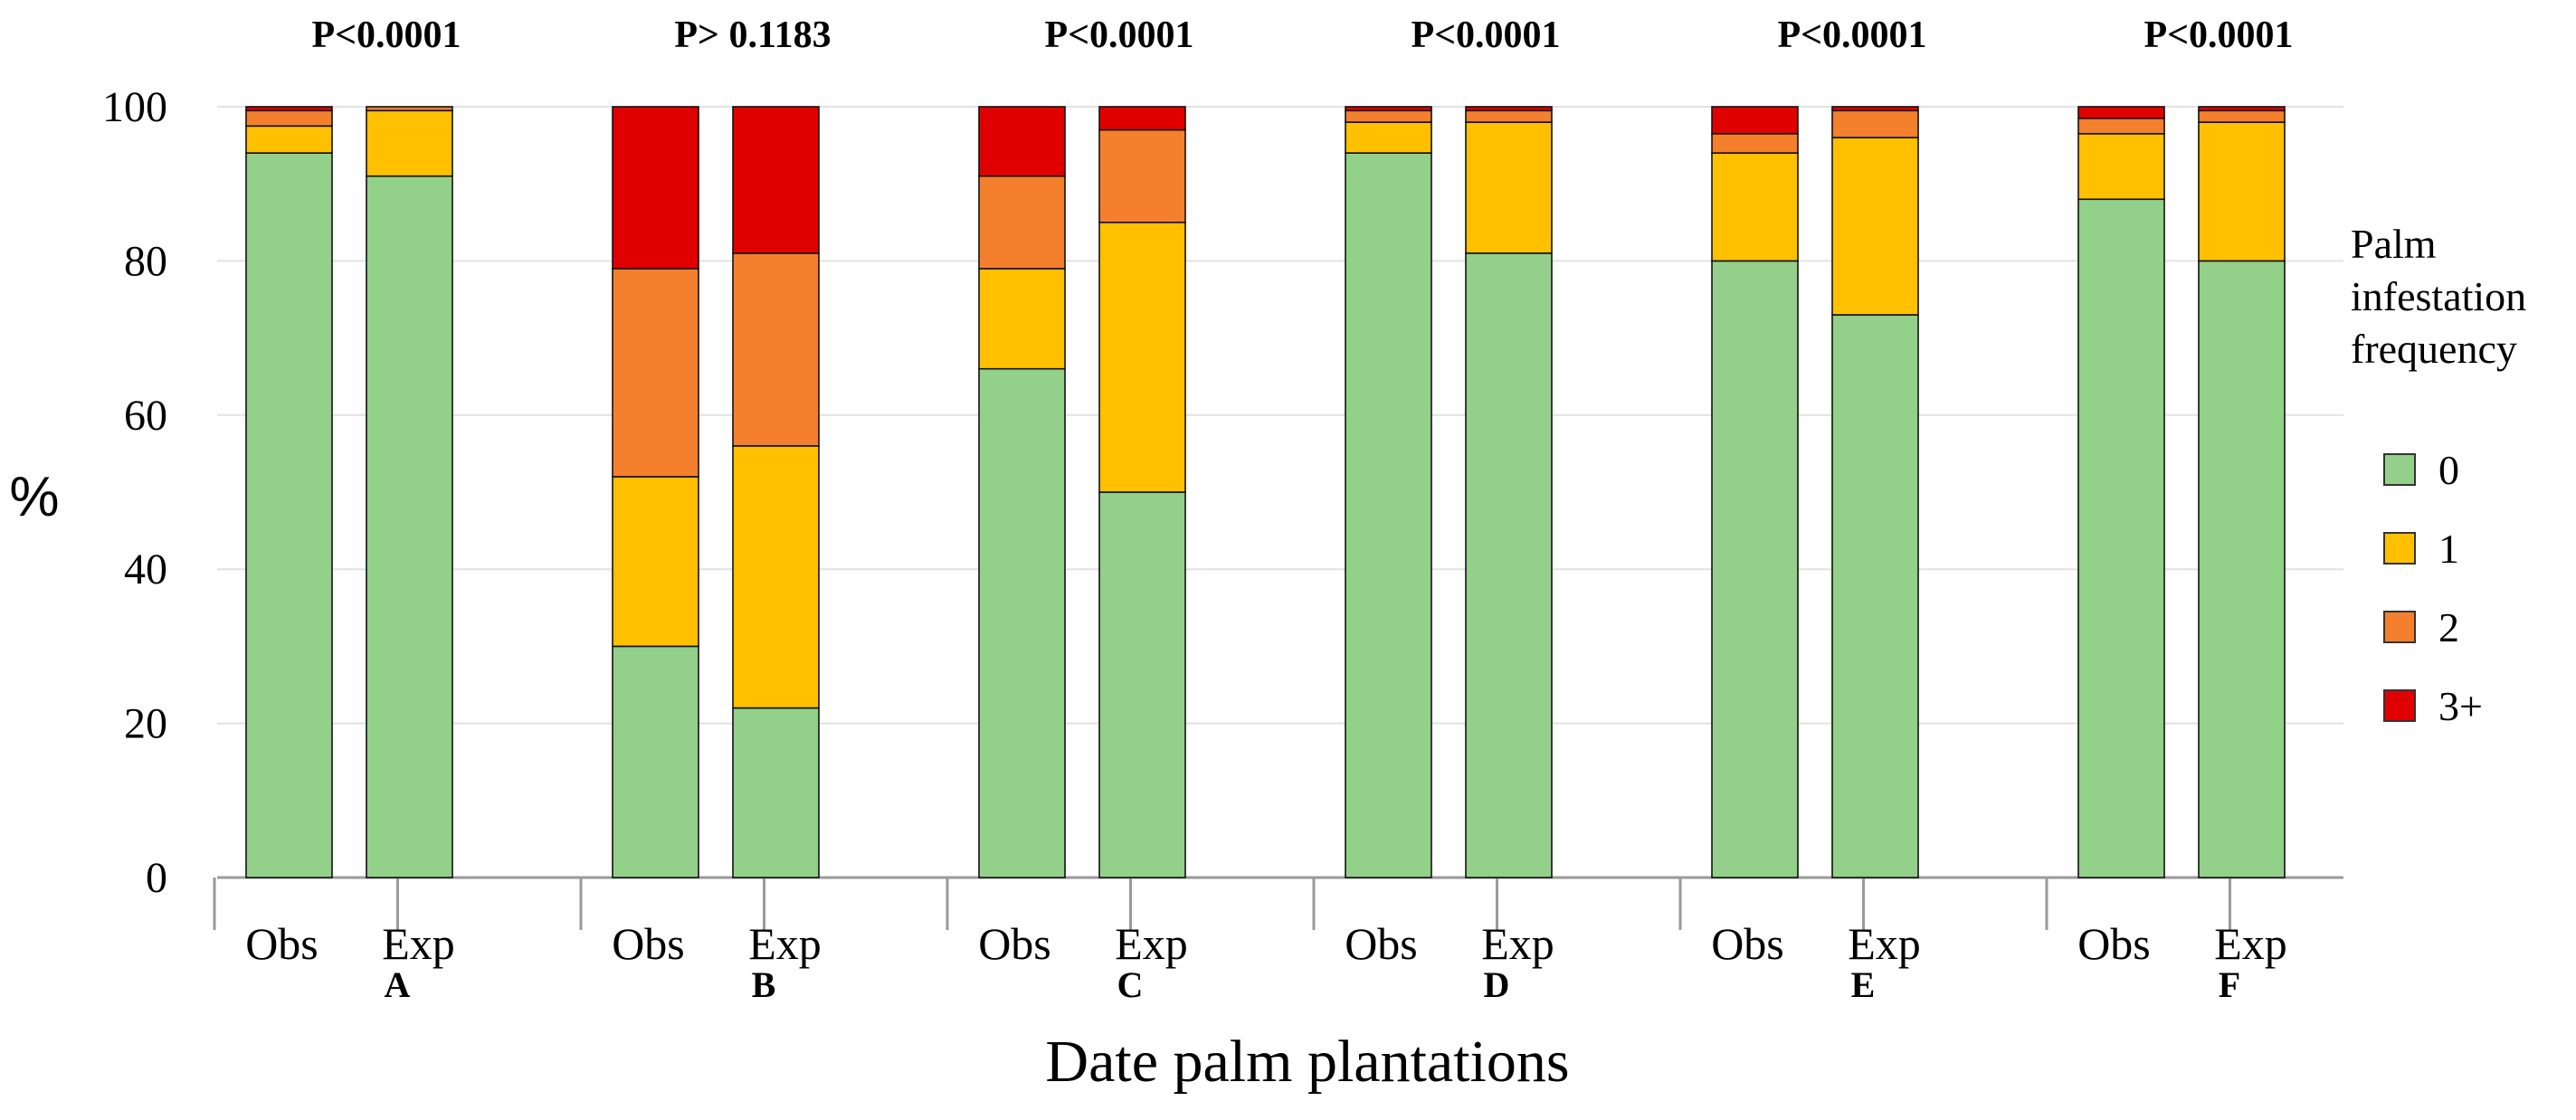  I want to click on bar-segment-E-exp-3plus, so click(1875, 109).